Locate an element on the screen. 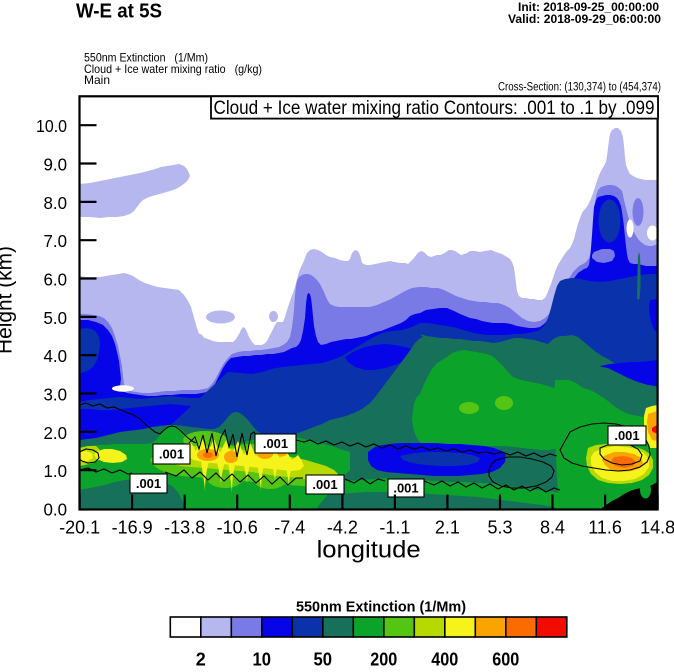 The image size is (674, 672). svg-text: longitude is located at coordinates (369, 550).